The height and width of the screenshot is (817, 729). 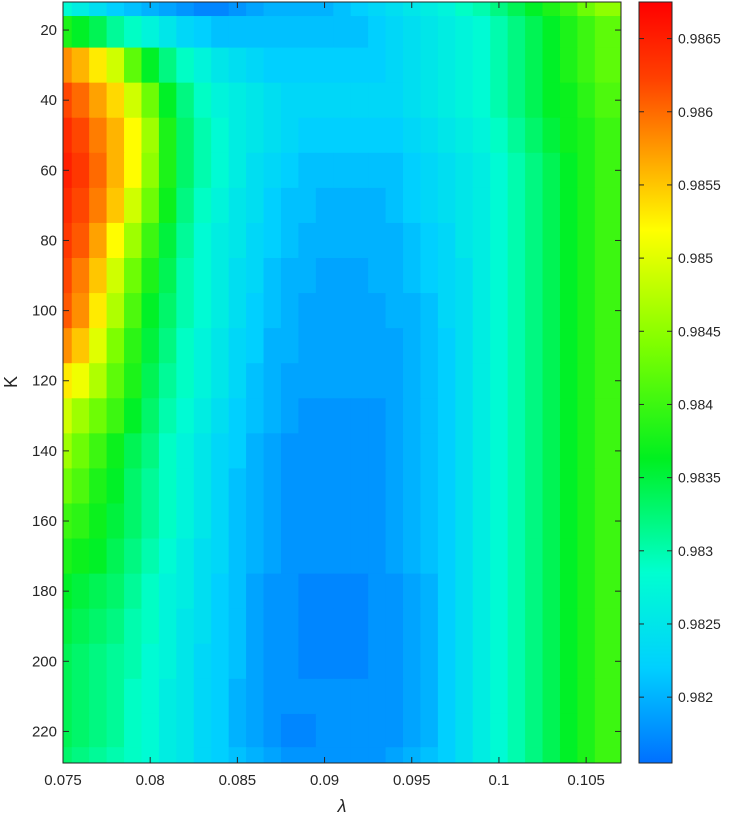 What do you see at coordinates (699, 185) in the screenshot?
I see `colorbar-tick-label: 0.9855` at bounding box center [699, 185].